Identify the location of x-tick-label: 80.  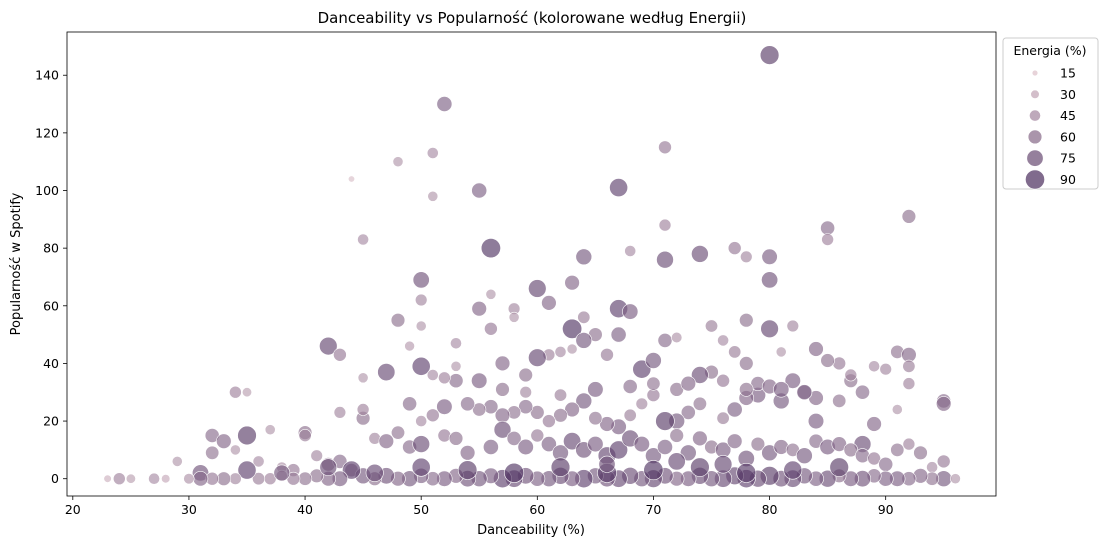
(770, 509).